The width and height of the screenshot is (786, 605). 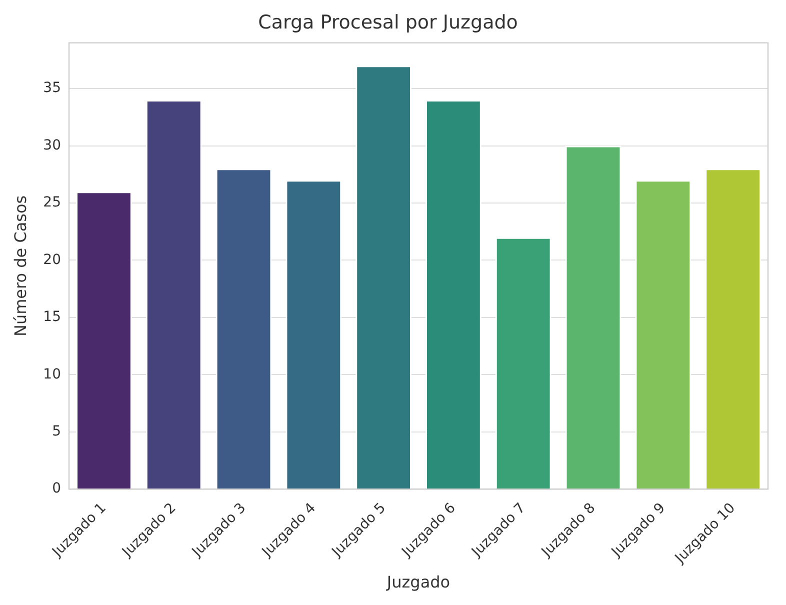 What do you see at coordinates (418, 582) in the screenshot?
I see `x-axis-title: Juzgado` at bounding box center [418, 582].